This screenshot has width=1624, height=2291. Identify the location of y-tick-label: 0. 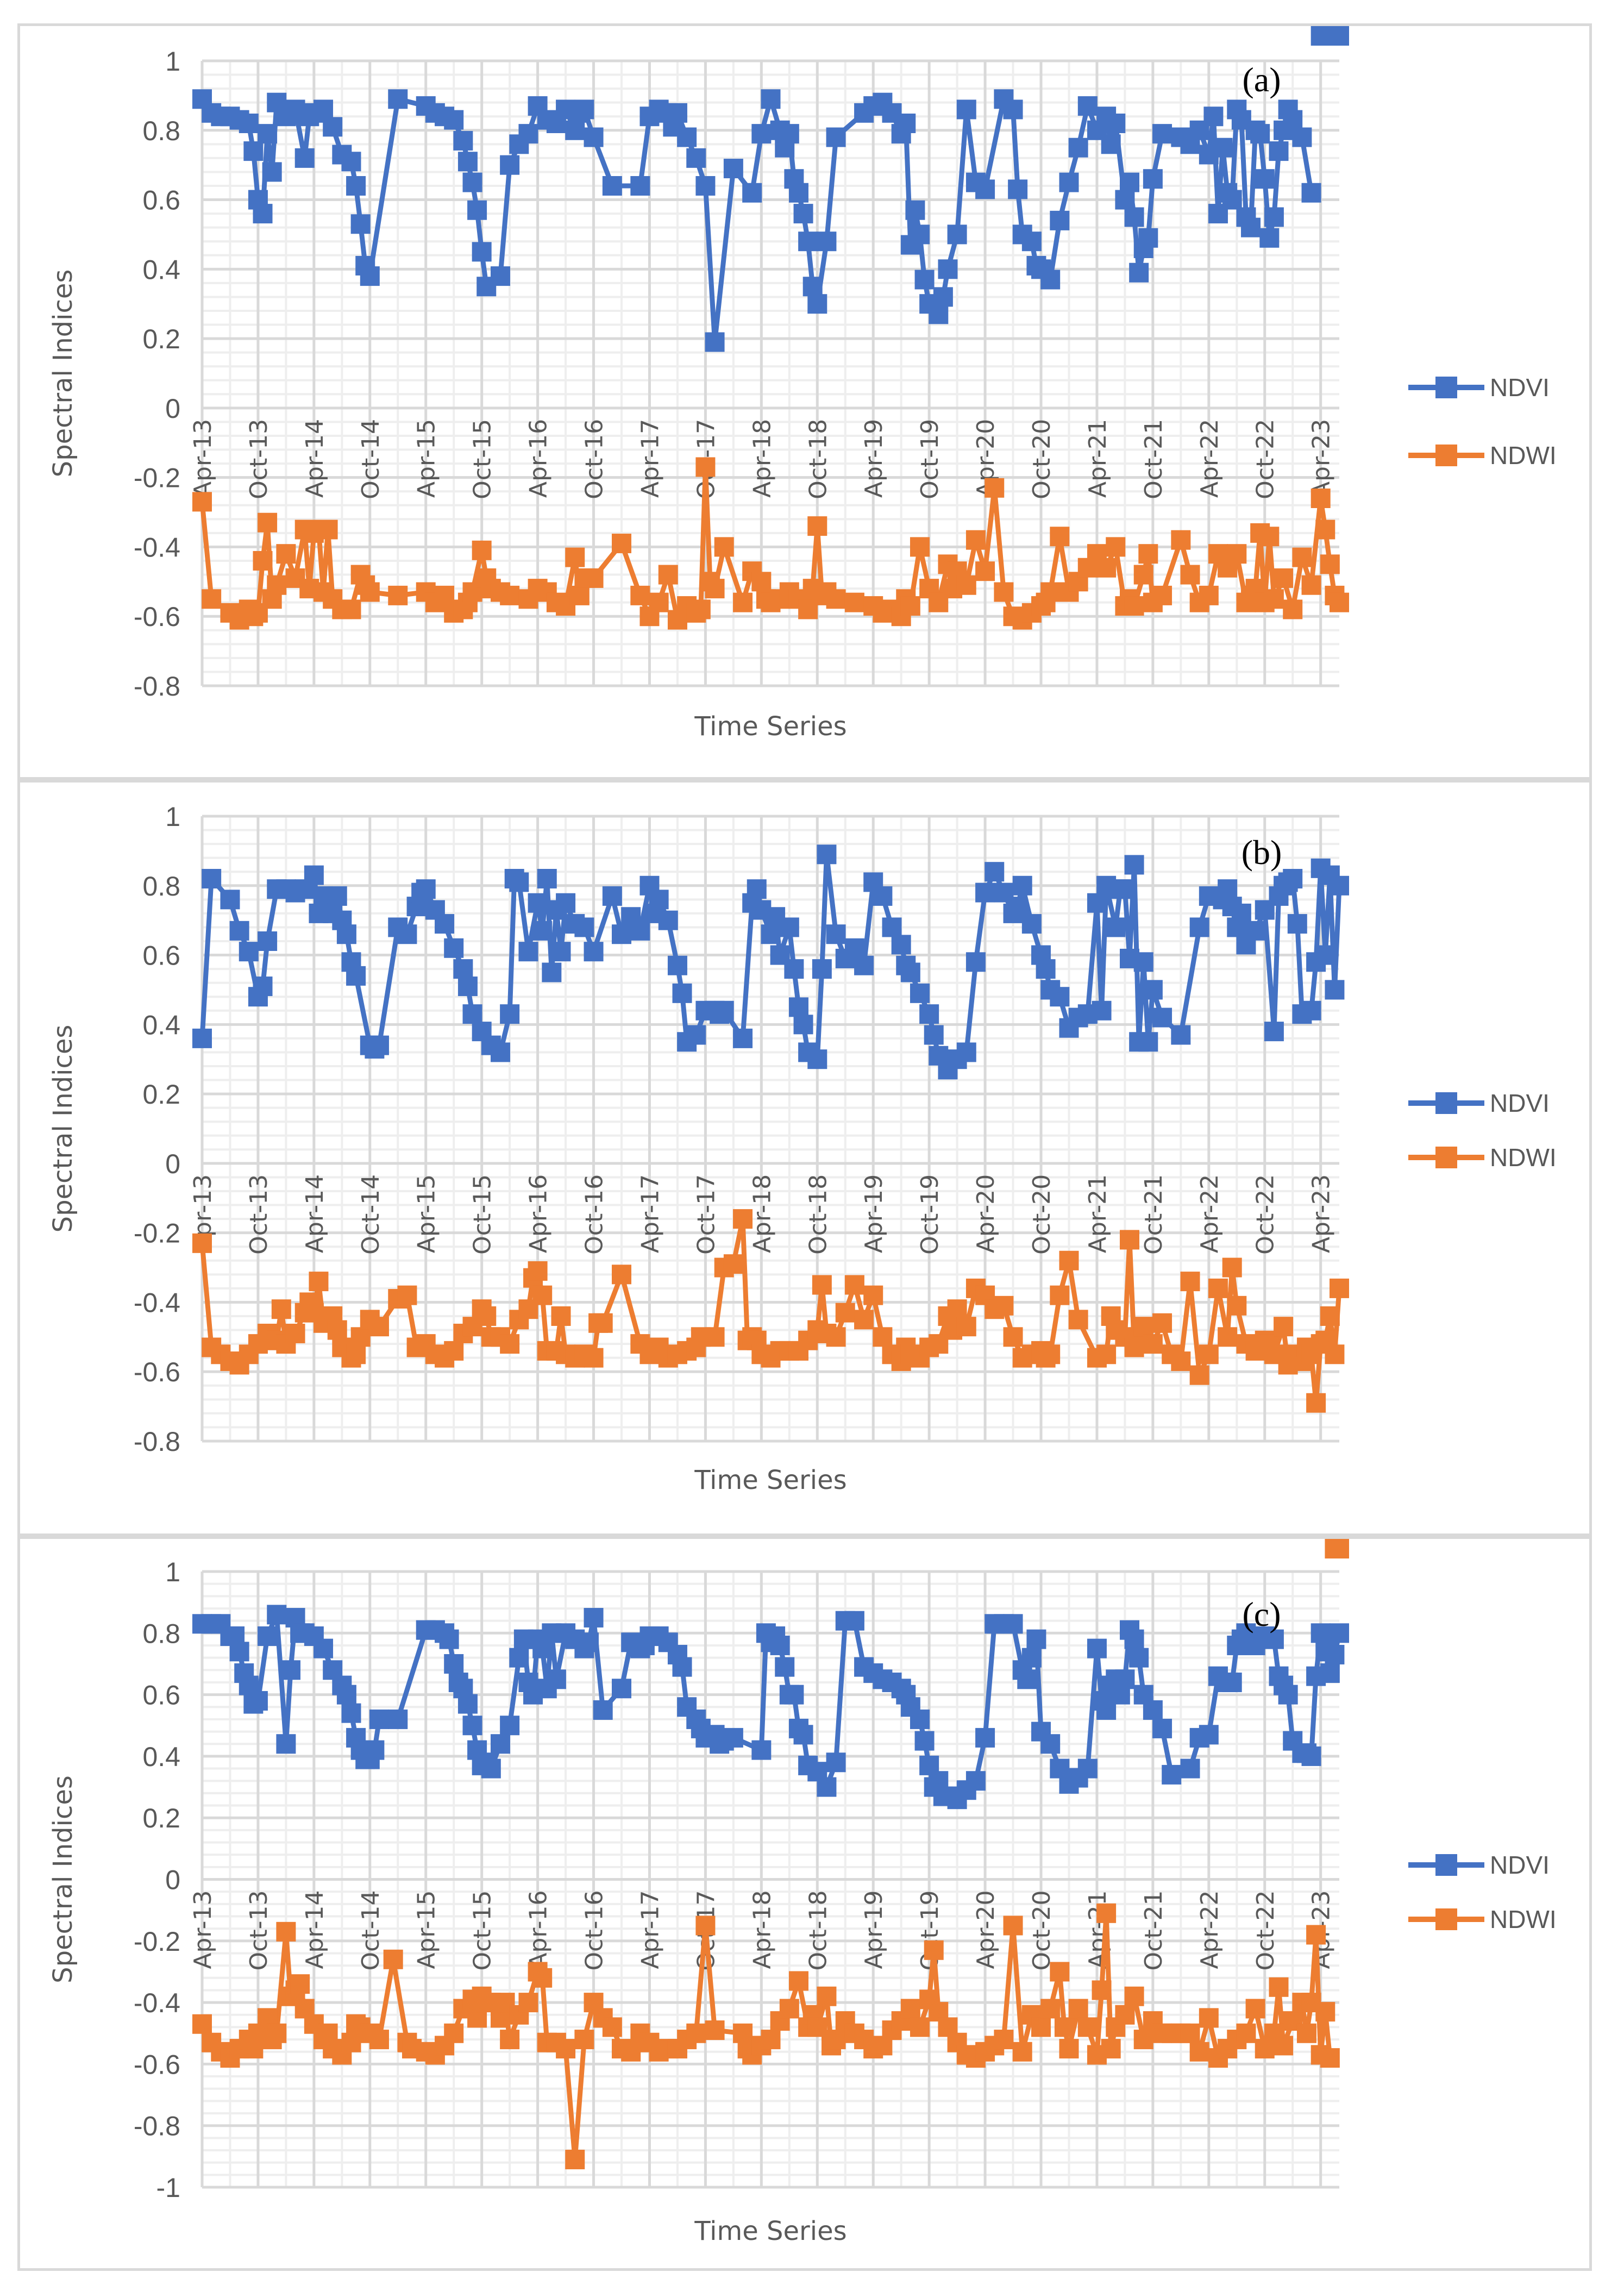
(173, 1880).